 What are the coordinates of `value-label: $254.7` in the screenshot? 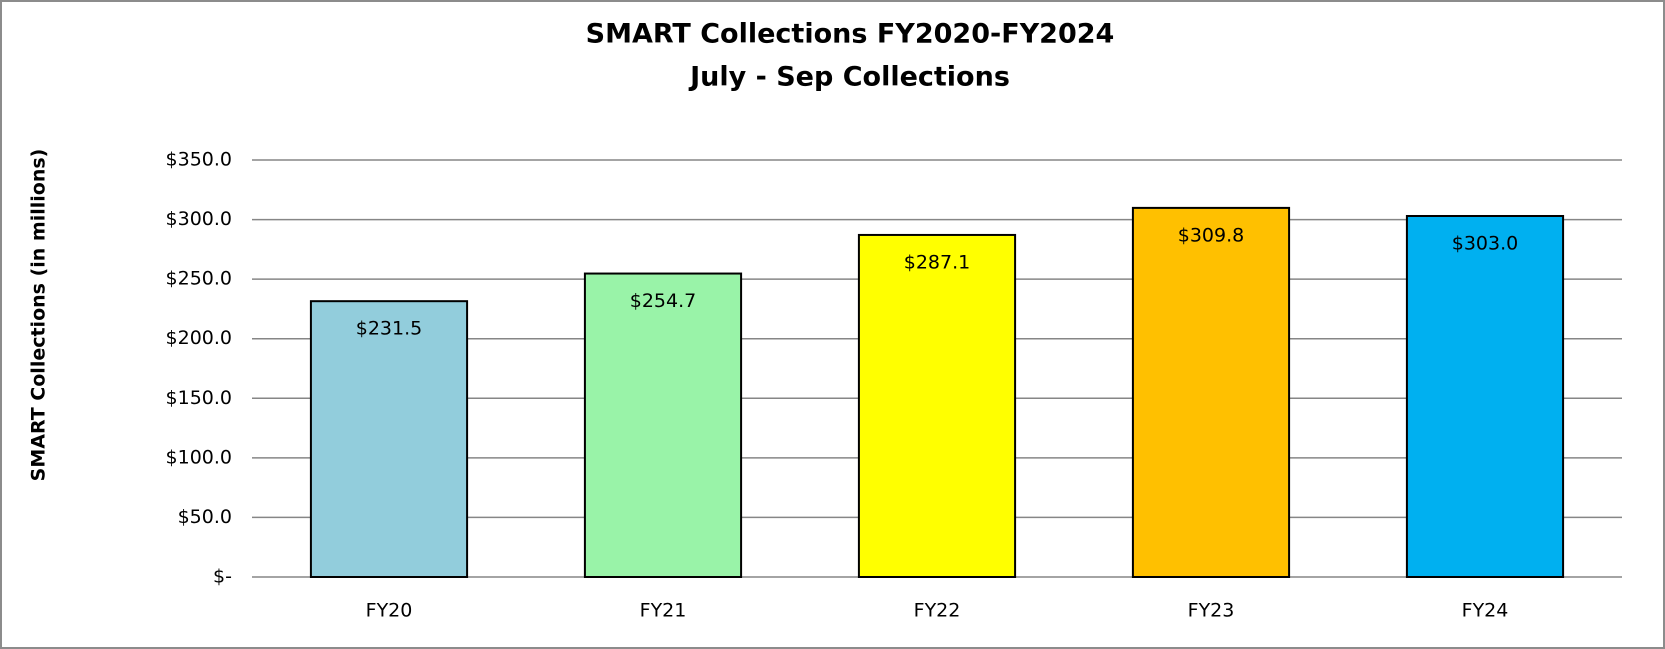 It's located at (663, 301).